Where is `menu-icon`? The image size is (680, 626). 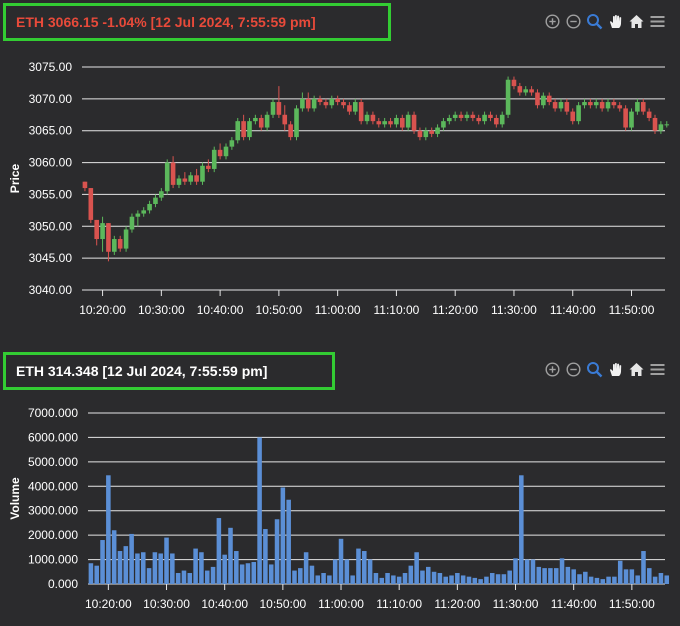
menu-icon is located at coordinates (657, 21).